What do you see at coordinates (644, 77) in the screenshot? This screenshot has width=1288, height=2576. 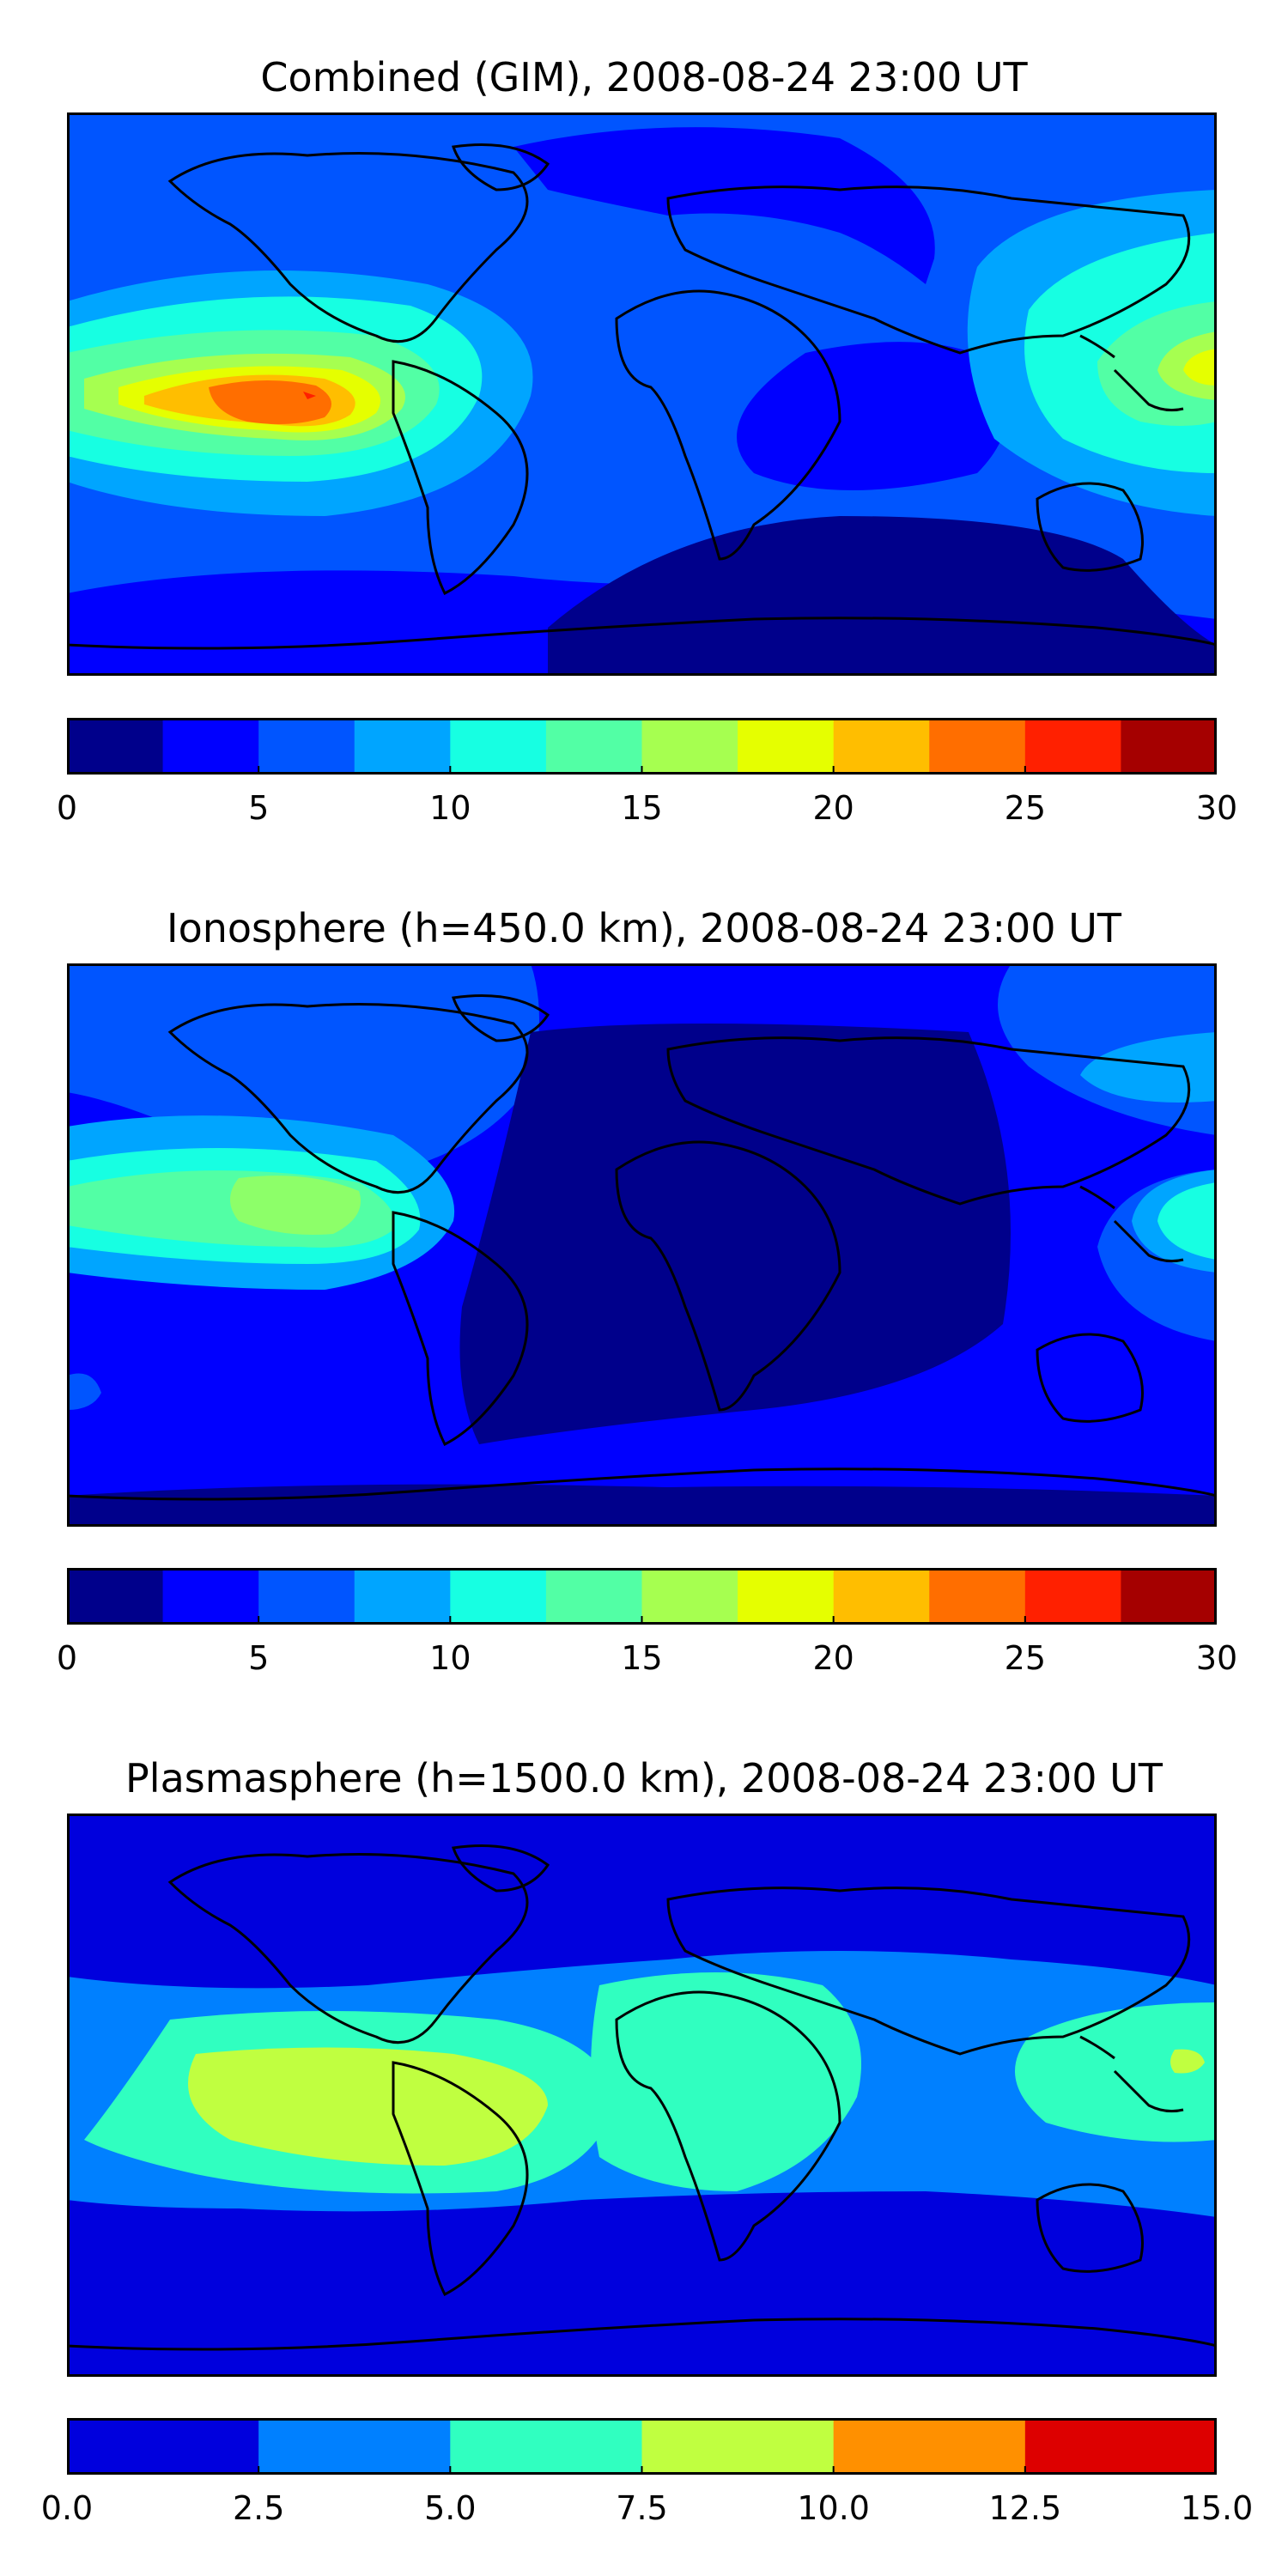 I see `panel1-title: Combined (GIM), 2008-08-24 23:00 UT` at bounding box center [644, 77].